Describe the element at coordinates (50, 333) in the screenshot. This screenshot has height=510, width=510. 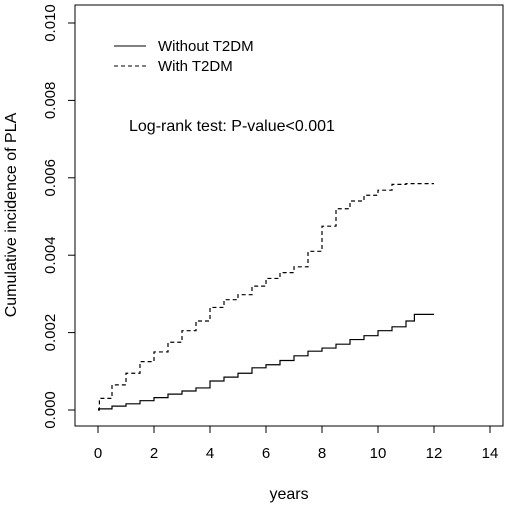
I see `y-tick-label: 0.002` at that location.